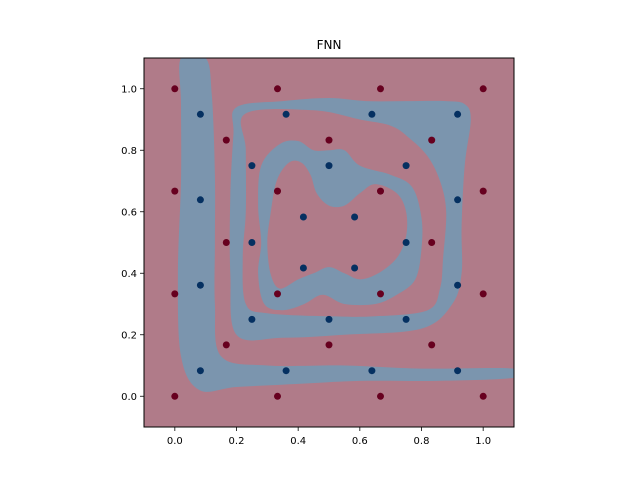 This screenshot has width=640, height=480. I want to click on chart-title: FNN, so click(329, 45).